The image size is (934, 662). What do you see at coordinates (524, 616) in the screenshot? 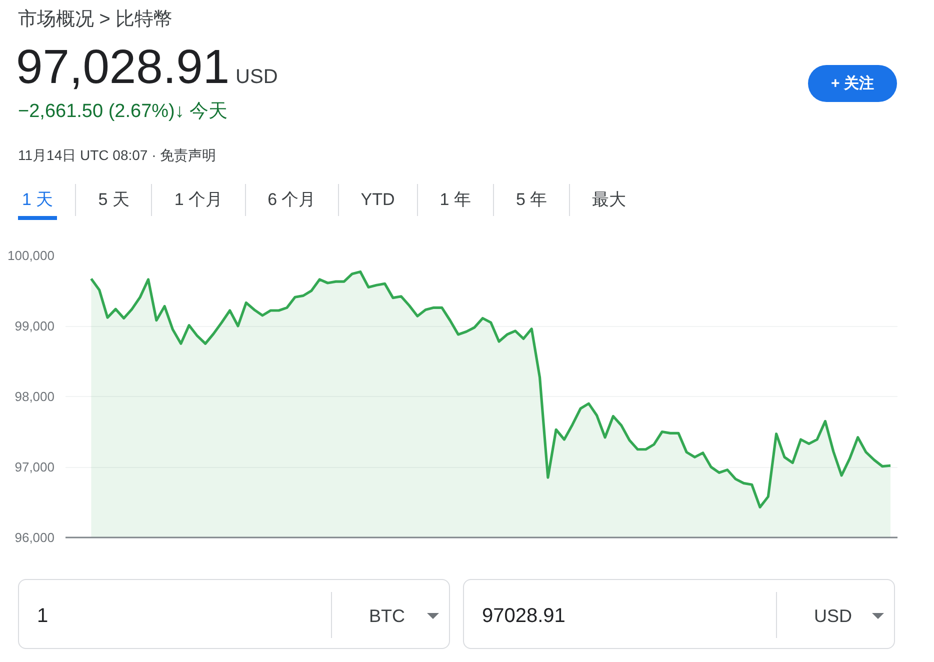
I see `text: 97028.91` at bounding box center [524, 616].